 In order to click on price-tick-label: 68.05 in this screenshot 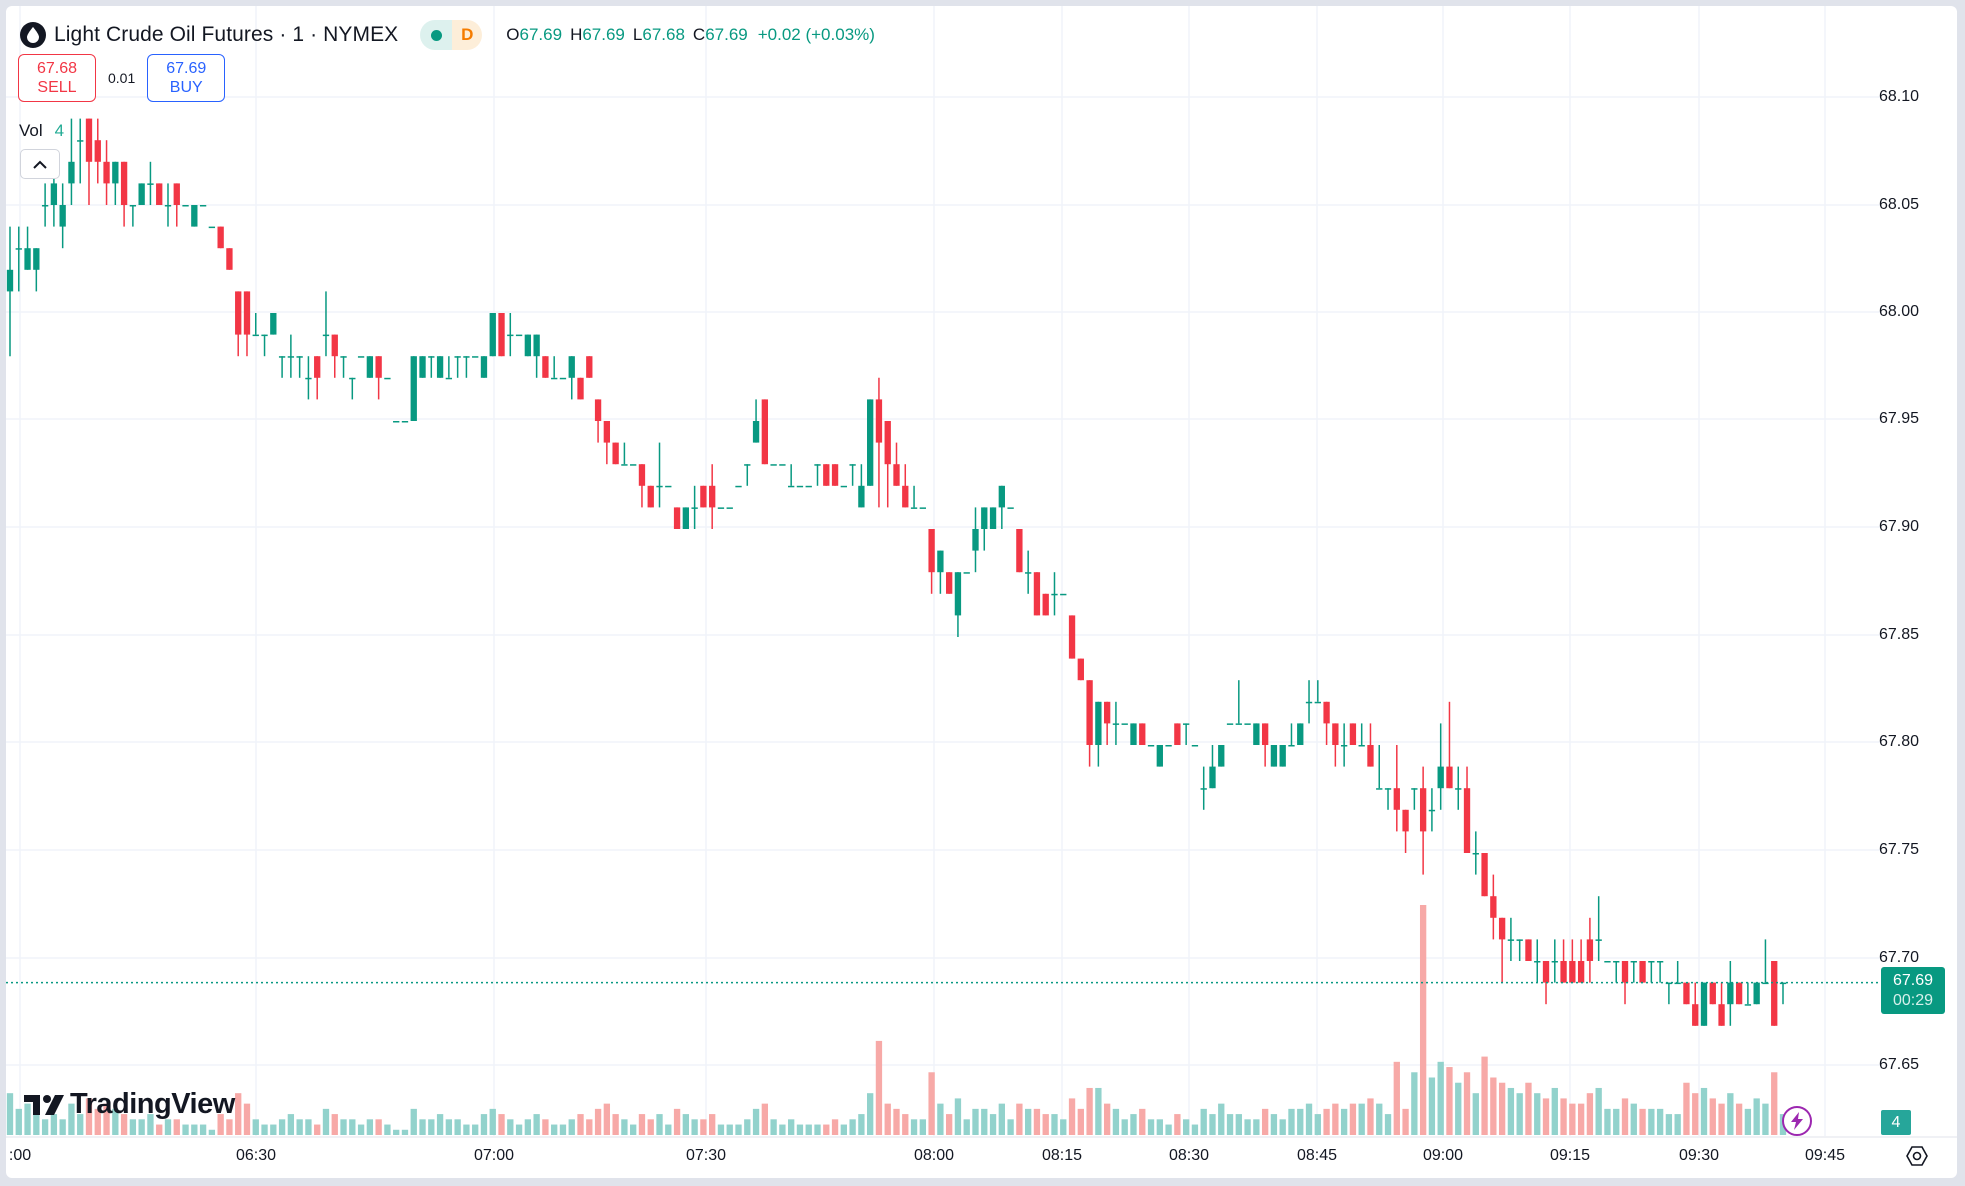, I will do `click(1898, 204)`.